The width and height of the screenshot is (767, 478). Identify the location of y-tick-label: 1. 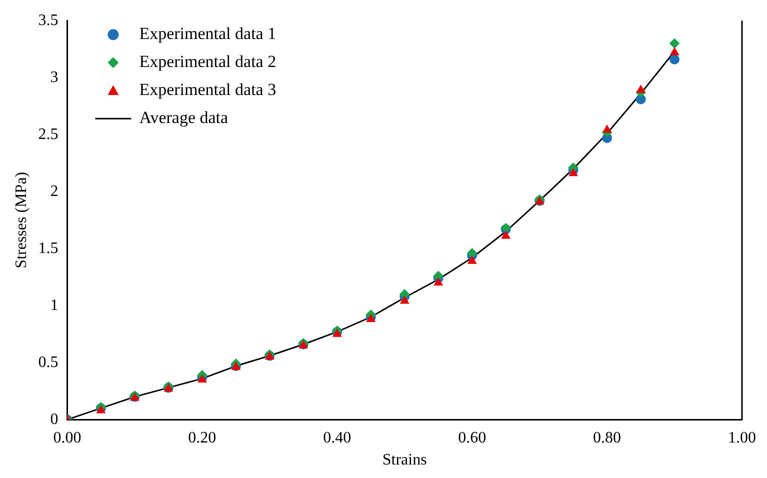
(54, 305).